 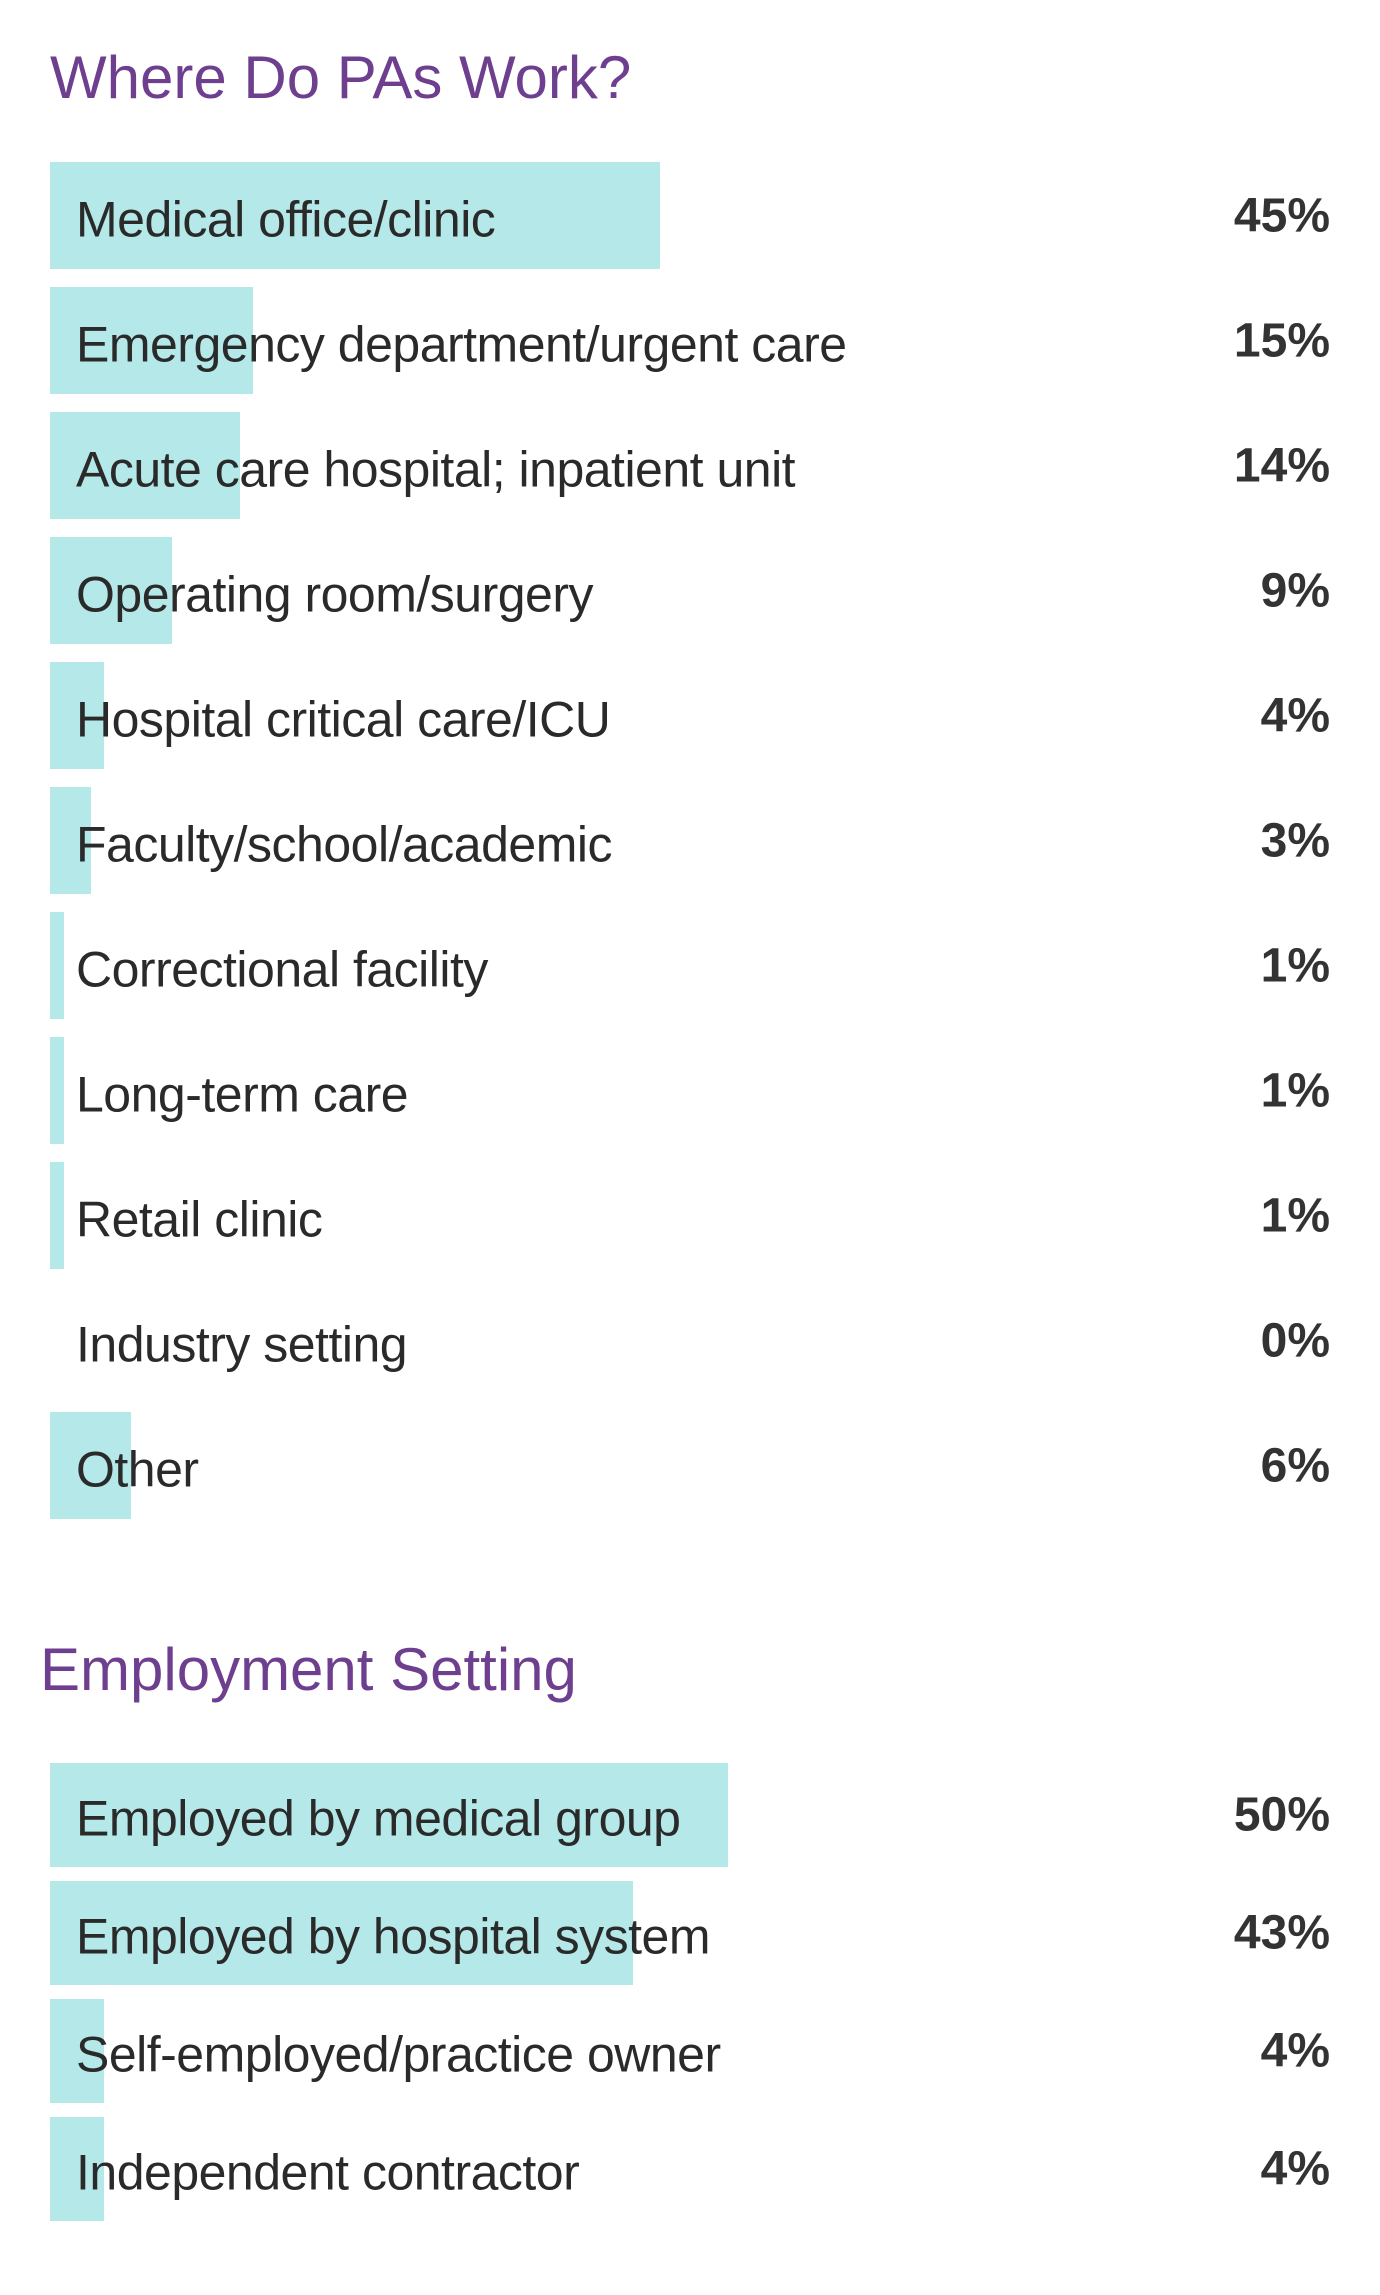 What do you see at coordinates (690, 1465) in the screenshot?
I see `bar-row: Other 6%` at bounding box center [690, 1465].